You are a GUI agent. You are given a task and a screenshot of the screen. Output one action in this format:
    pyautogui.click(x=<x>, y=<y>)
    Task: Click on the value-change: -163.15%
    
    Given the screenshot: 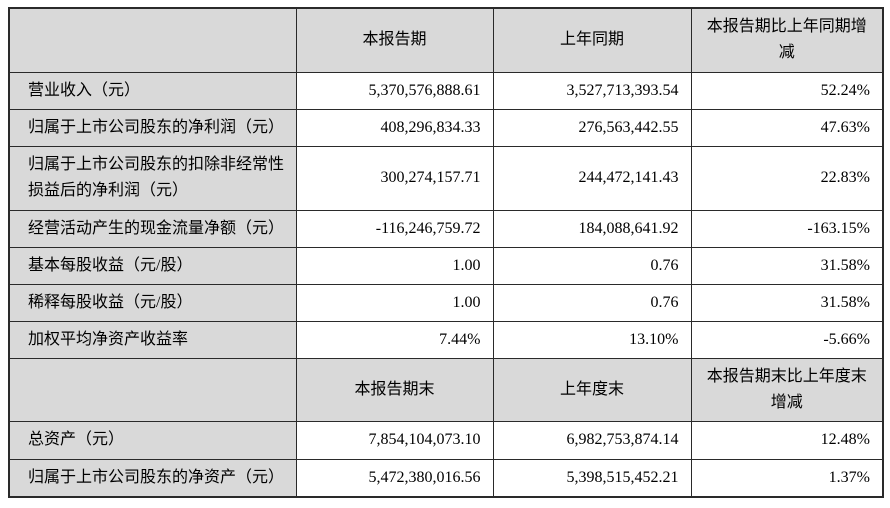 What is the action you would take?
    pyautogui.click(x=787, y=228)
    